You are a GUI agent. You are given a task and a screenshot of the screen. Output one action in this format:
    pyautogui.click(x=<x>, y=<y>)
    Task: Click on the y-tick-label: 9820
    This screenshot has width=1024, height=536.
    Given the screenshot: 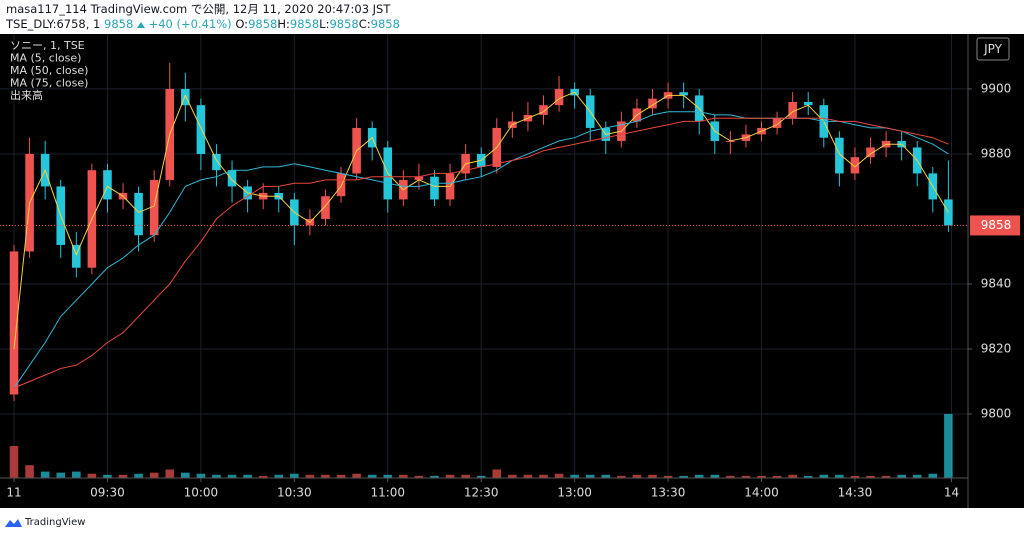 What is the action you would take?
    pyautogui.click(x=996, y=348)
    